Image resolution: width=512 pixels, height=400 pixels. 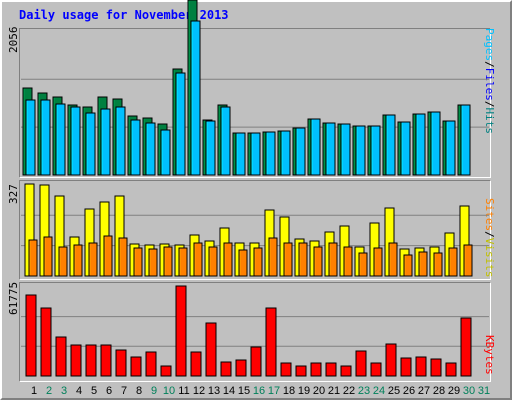 I want to click on x-tick-label-11: 11, so click(x=183, y=391).